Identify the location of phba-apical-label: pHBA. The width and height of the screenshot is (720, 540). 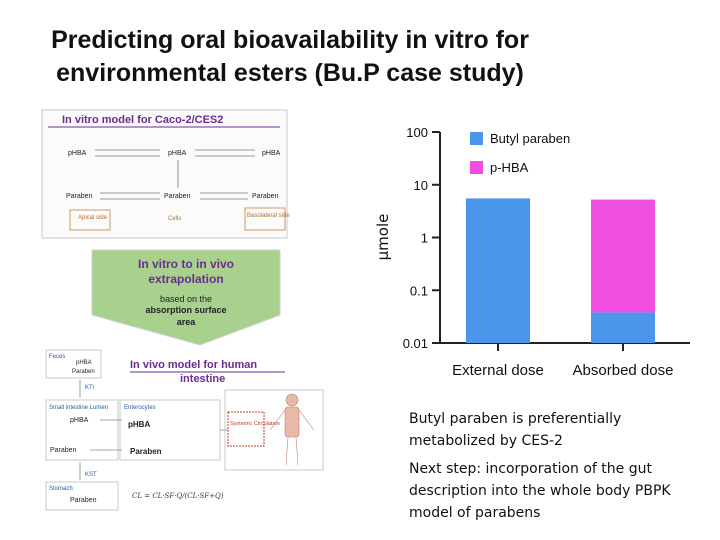
(77, 153).